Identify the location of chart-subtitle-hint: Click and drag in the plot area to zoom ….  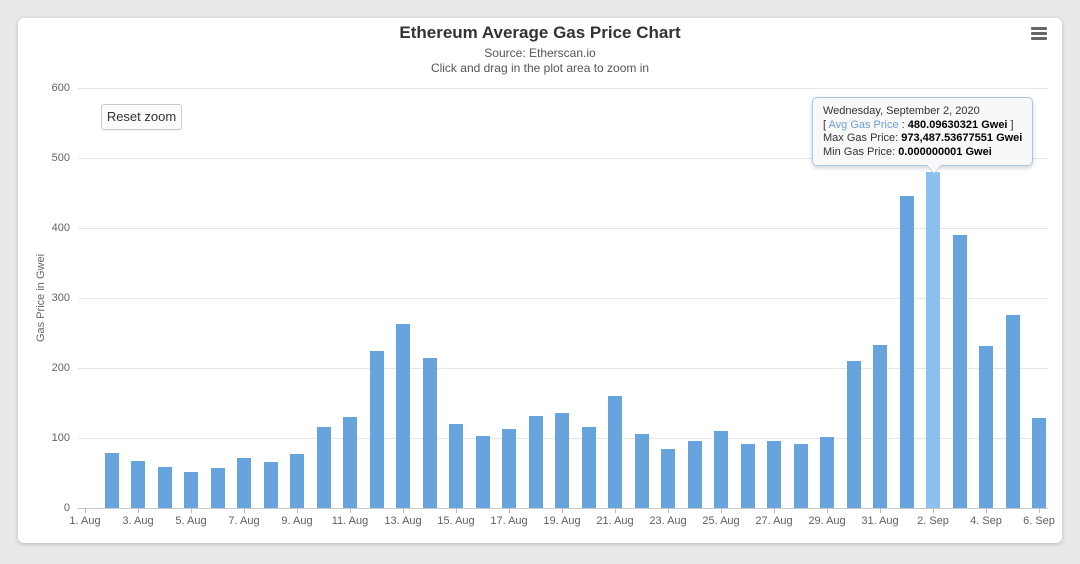
(540, 68).